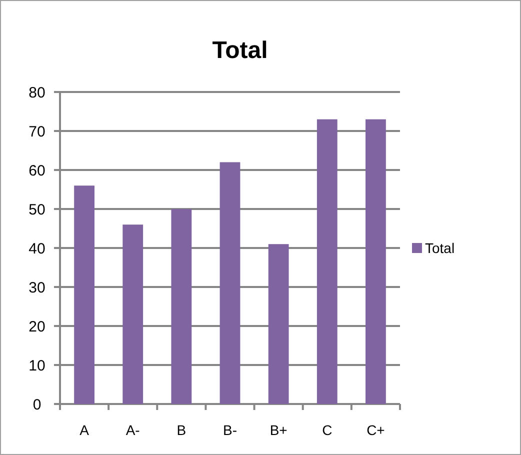  Describe the element at coordinates (133, 430) in the screenshot. I see `x-tick-label: A-` at that location.